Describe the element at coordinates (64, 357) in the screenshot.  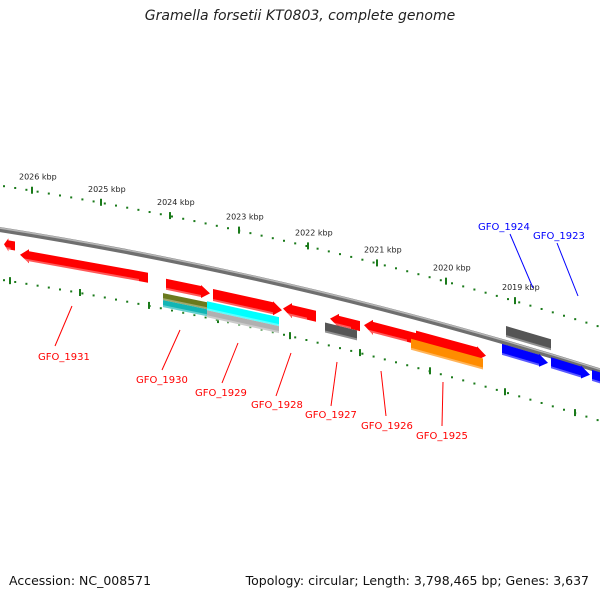
I see `gene-label: GFO_1931` at that location.